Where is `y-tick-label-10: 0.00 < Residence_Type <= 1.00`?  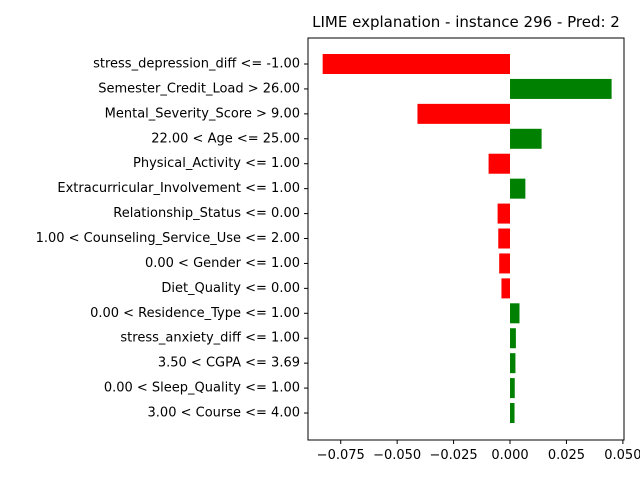
y-tick-label-10: 0.00 < Residence_Type <= 1.00 is located at coordinates (195, 313).